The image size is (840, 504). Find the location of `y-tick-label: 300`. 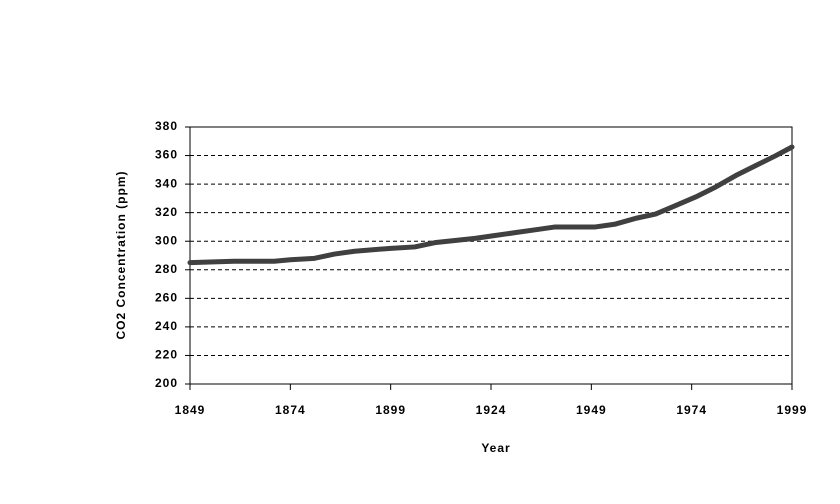

y-tick-label: 300 is located at coordinates (166, 240).